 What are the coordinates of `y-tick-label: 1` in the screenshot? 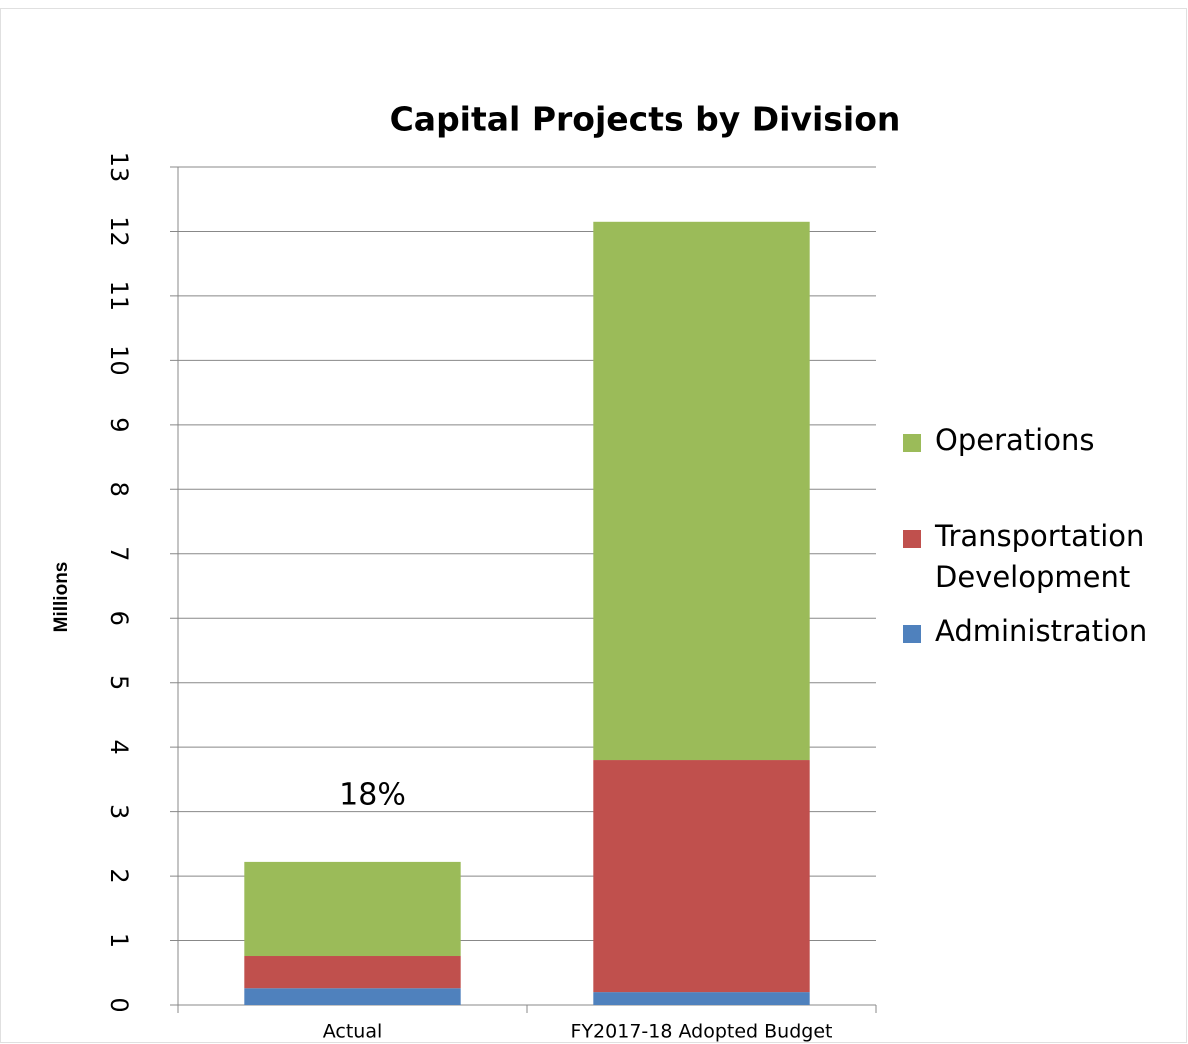 It's located at (119, 940).